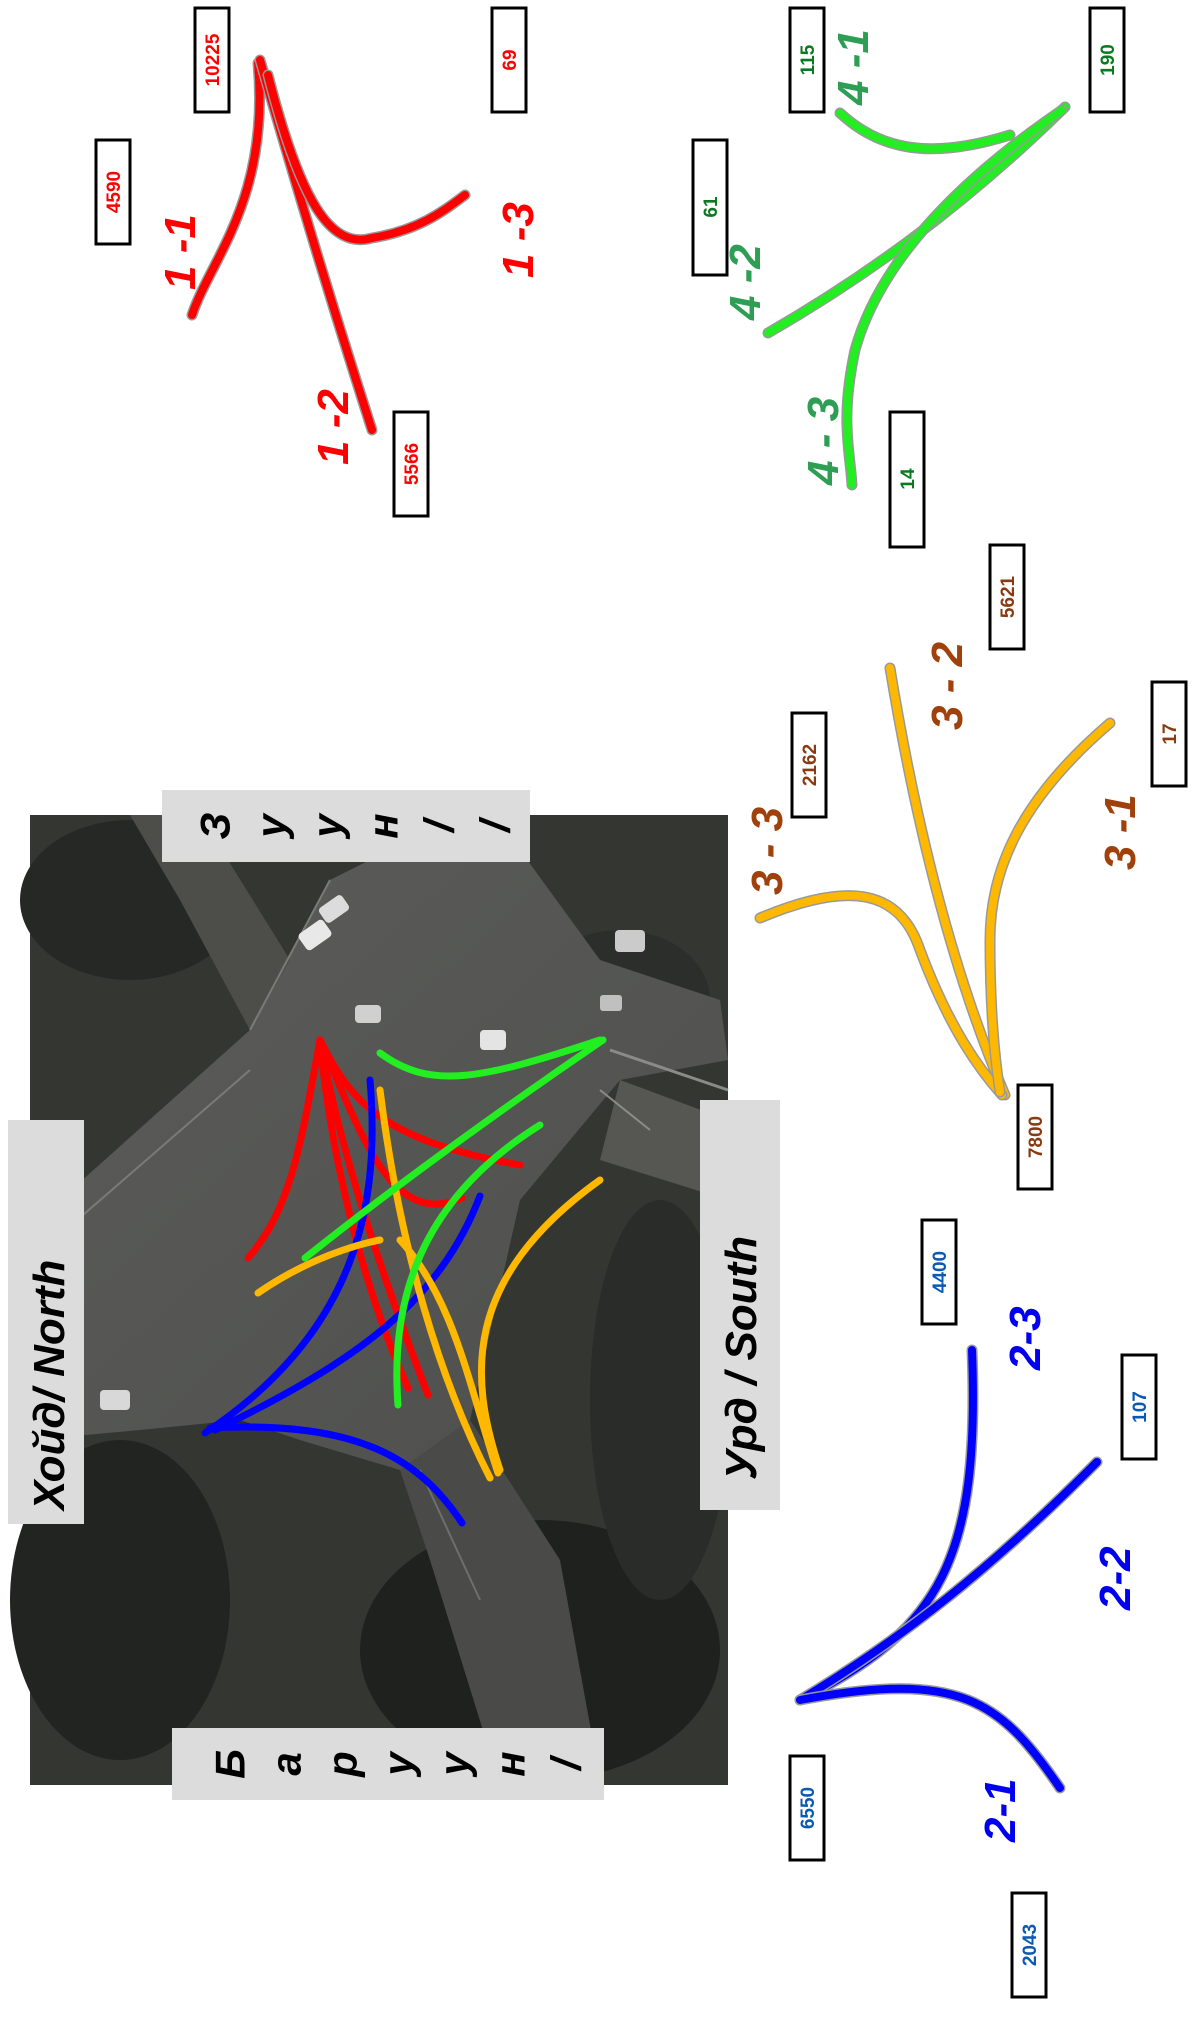  I want to click on group-2-diagram, so click(948, 1569).